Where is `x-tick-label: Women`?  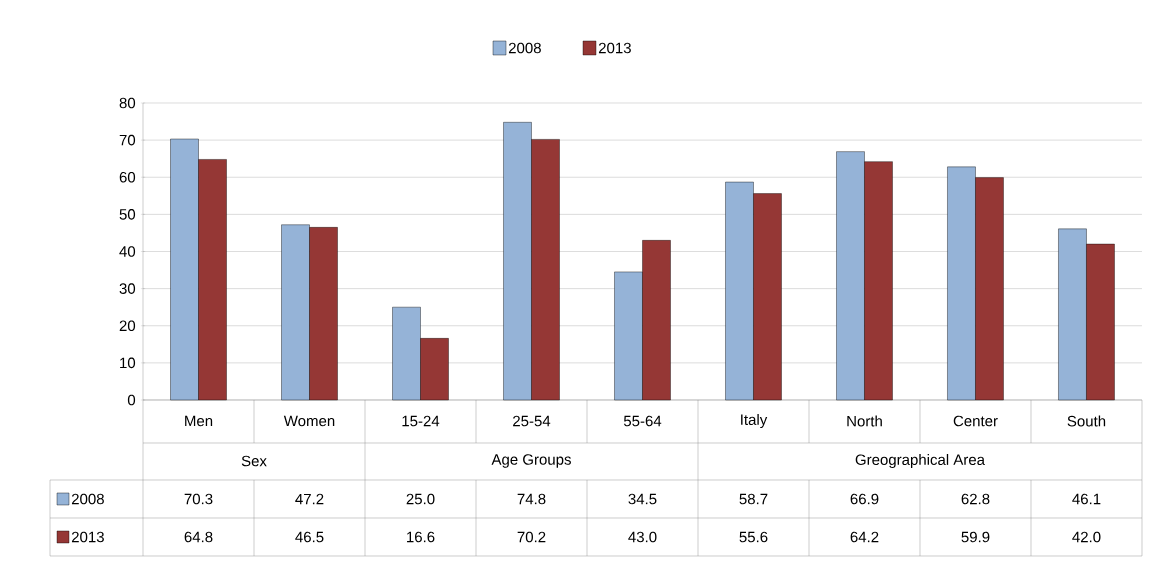
x-tick-label: Women is located at coordinates (309, 421).